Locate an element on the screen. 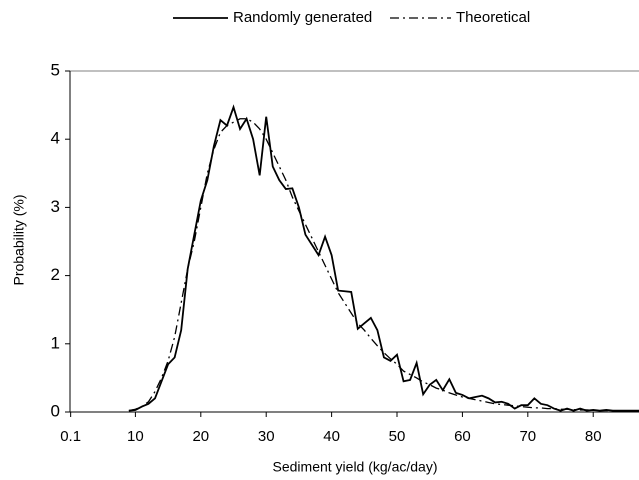  x-tick-label: 70 is located at coordinates (527, 436).